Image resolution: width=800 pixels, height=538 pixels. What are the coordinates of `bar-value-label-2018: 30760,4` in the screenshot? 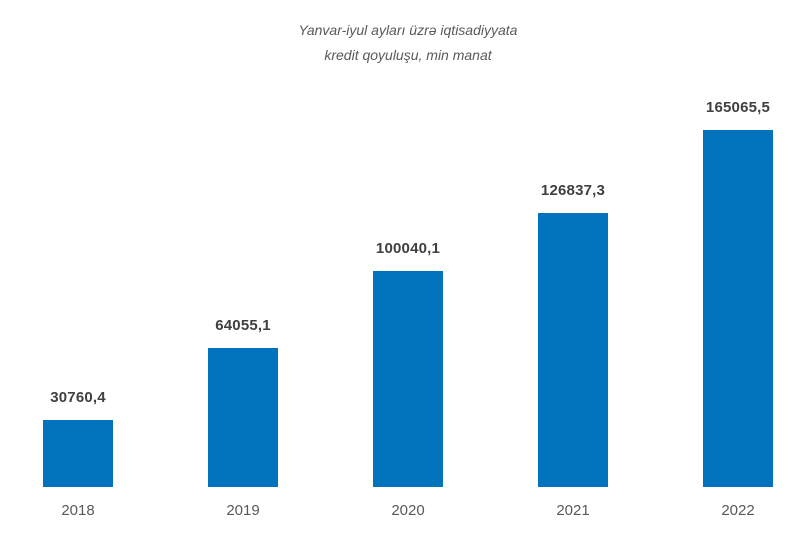 It's located at (78, 397).